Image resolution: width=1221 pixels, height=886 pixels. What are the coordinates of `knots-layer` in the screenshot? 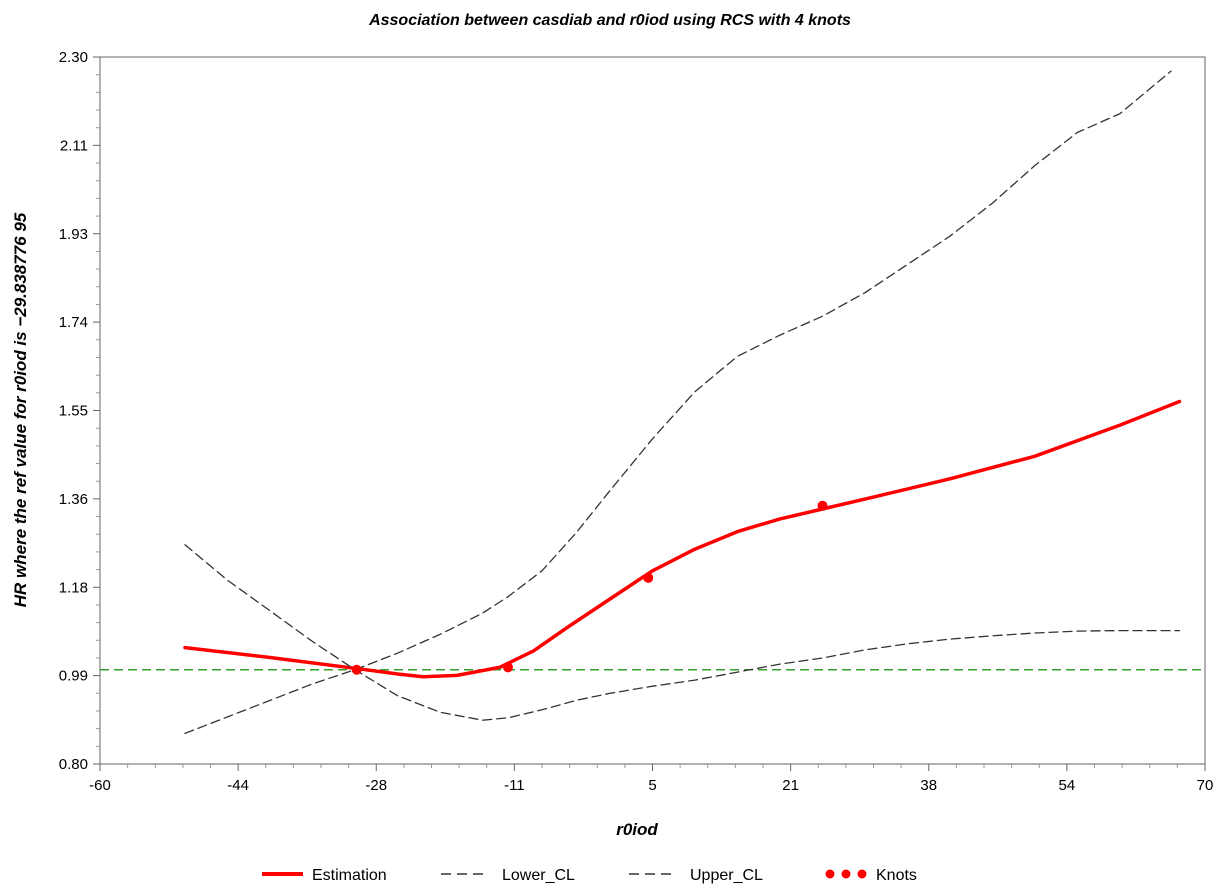 It's located at (589, 587).